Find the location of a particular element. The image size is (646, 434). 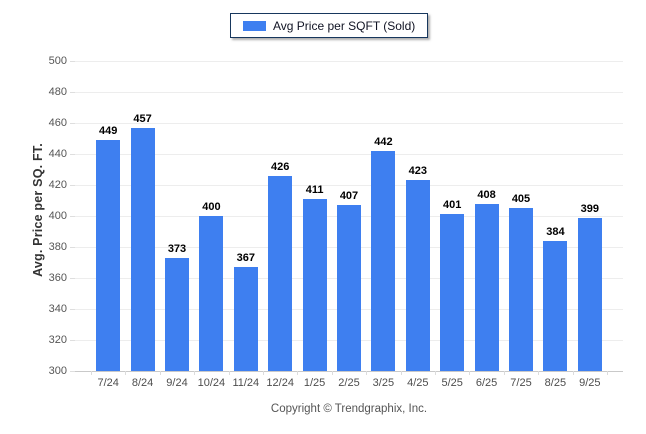

legend-label: Avg Price per SQFT (Sold) is located at coordinates (344, 25).